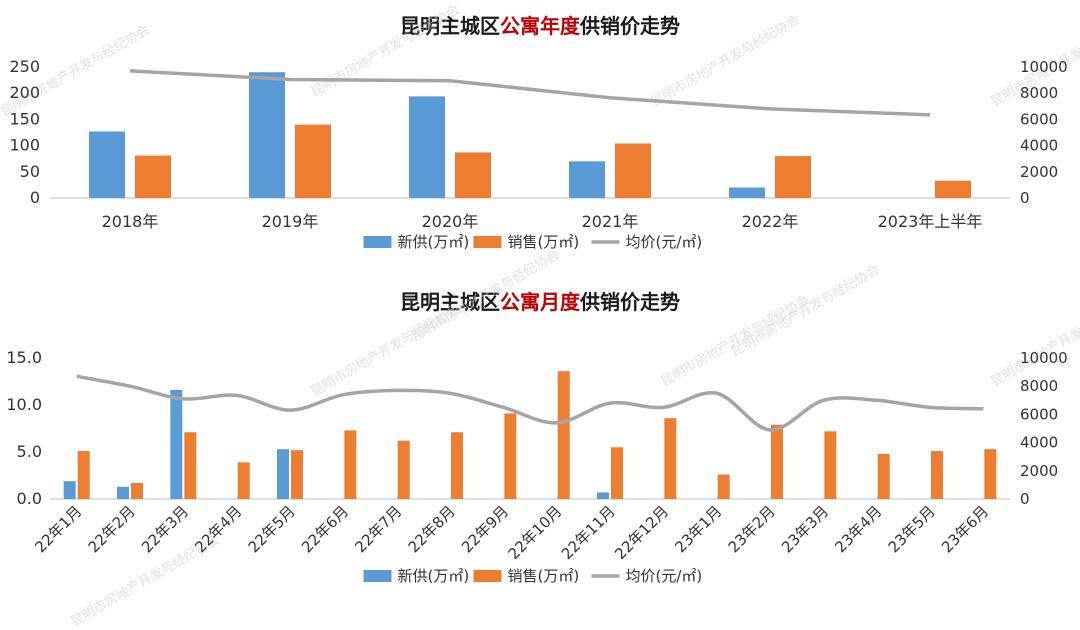 The image size is (1080, 630). Describe the element at coordinates (1025, 499) in the screenshot. I see `chart2-y2-tick: 0` at that location.